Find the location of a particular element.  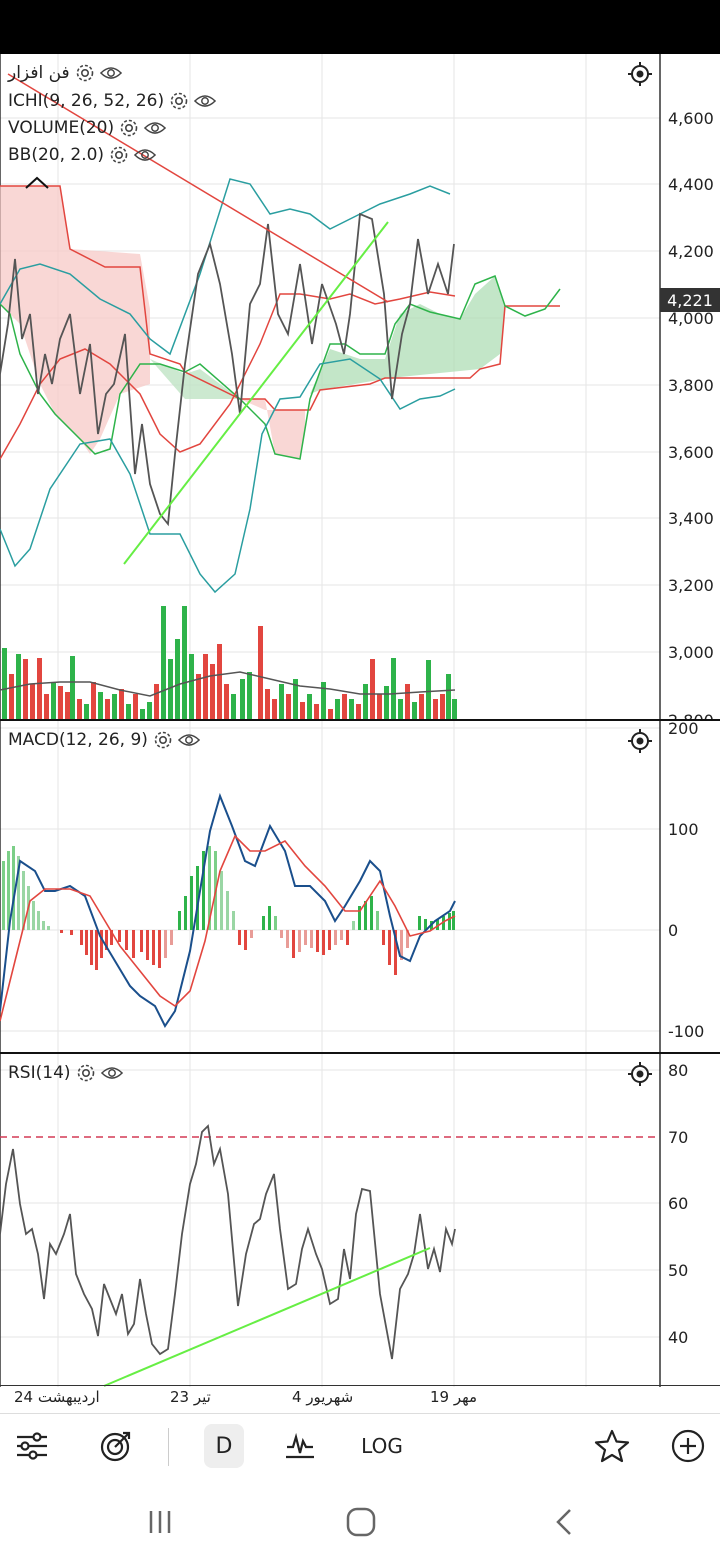

bb-upper is located at coordinates (225, 267).